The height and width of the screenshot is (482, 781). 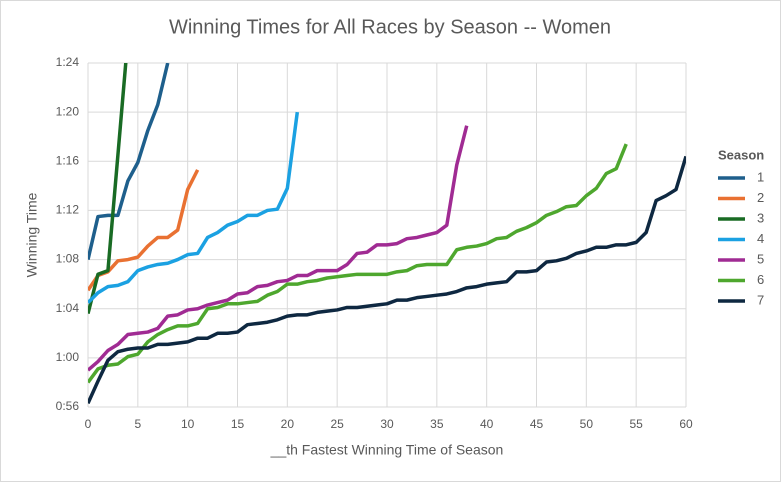 What do you see at coordinates (68, 259) in the screenshot?
I see `y-tick-label: 1:08` at bounding box center [68, 259].